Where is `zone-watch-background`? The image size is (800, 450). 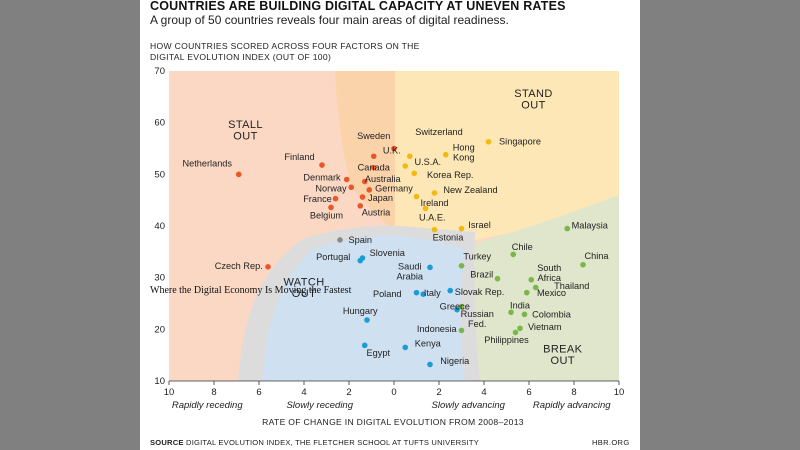 zone-watch-background is located at coordinates (364, 308).